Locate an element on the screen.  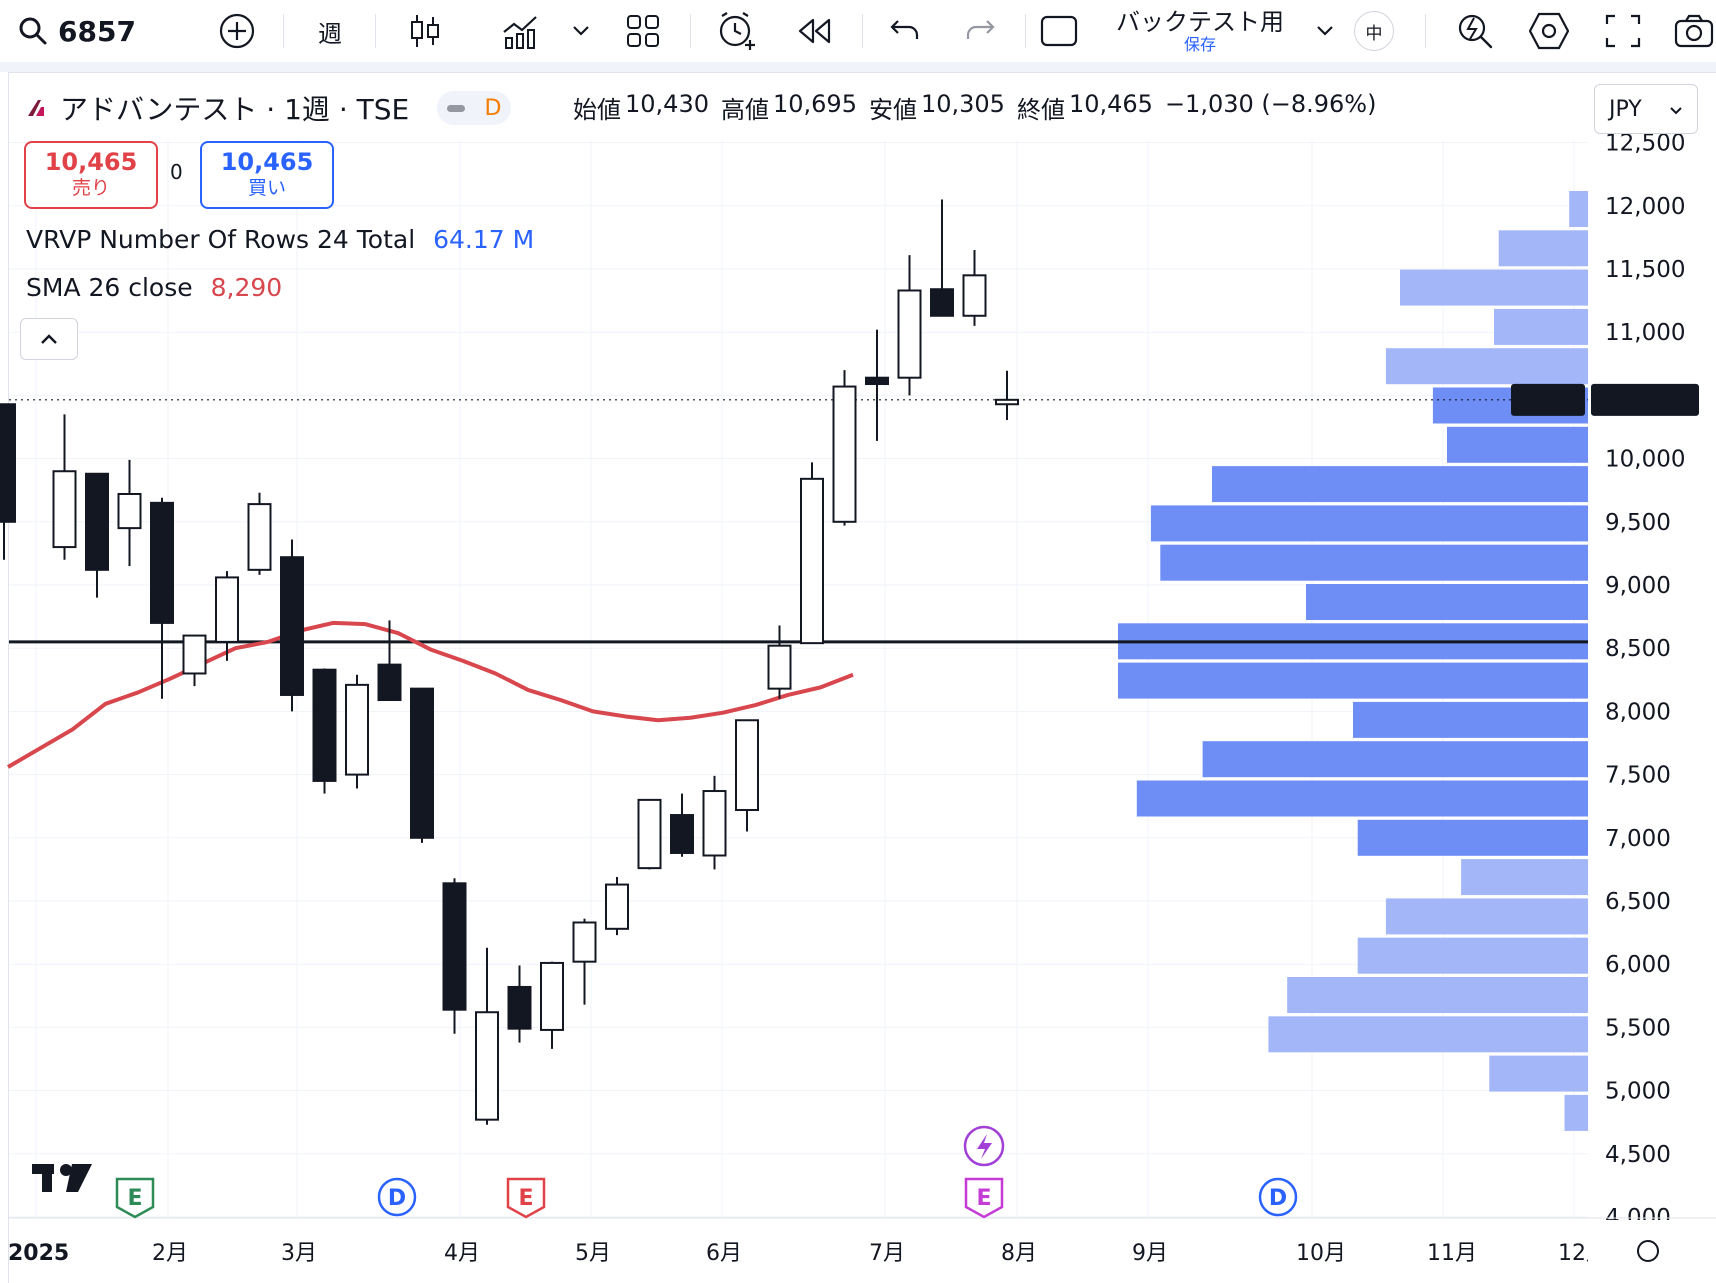
vrvp-legend: VRVP Number Of Rows 24 Total 64.17 M is located at coordinates (280, 239).